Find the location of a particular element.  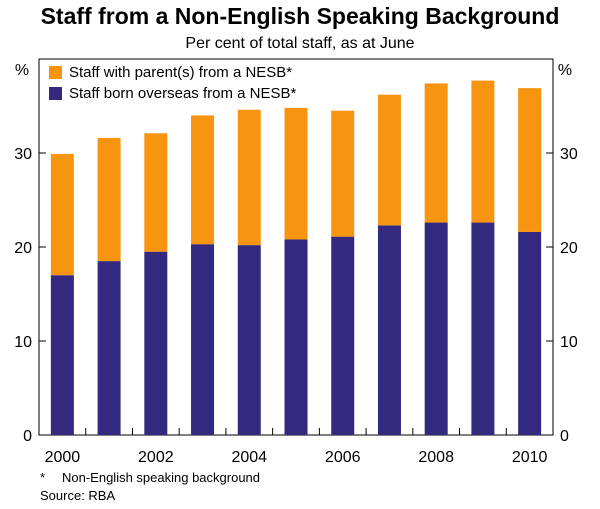

x-tick-label: 2004 is located at coordinates (249, 457).